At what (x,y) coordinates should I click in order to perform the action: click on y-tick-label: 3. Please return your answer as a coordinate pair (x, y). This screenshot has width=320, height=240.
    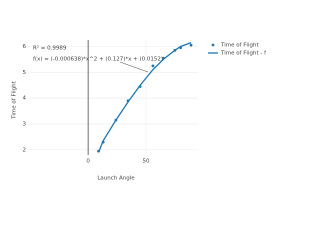
    Looking at the image, I should click on (25, 124).